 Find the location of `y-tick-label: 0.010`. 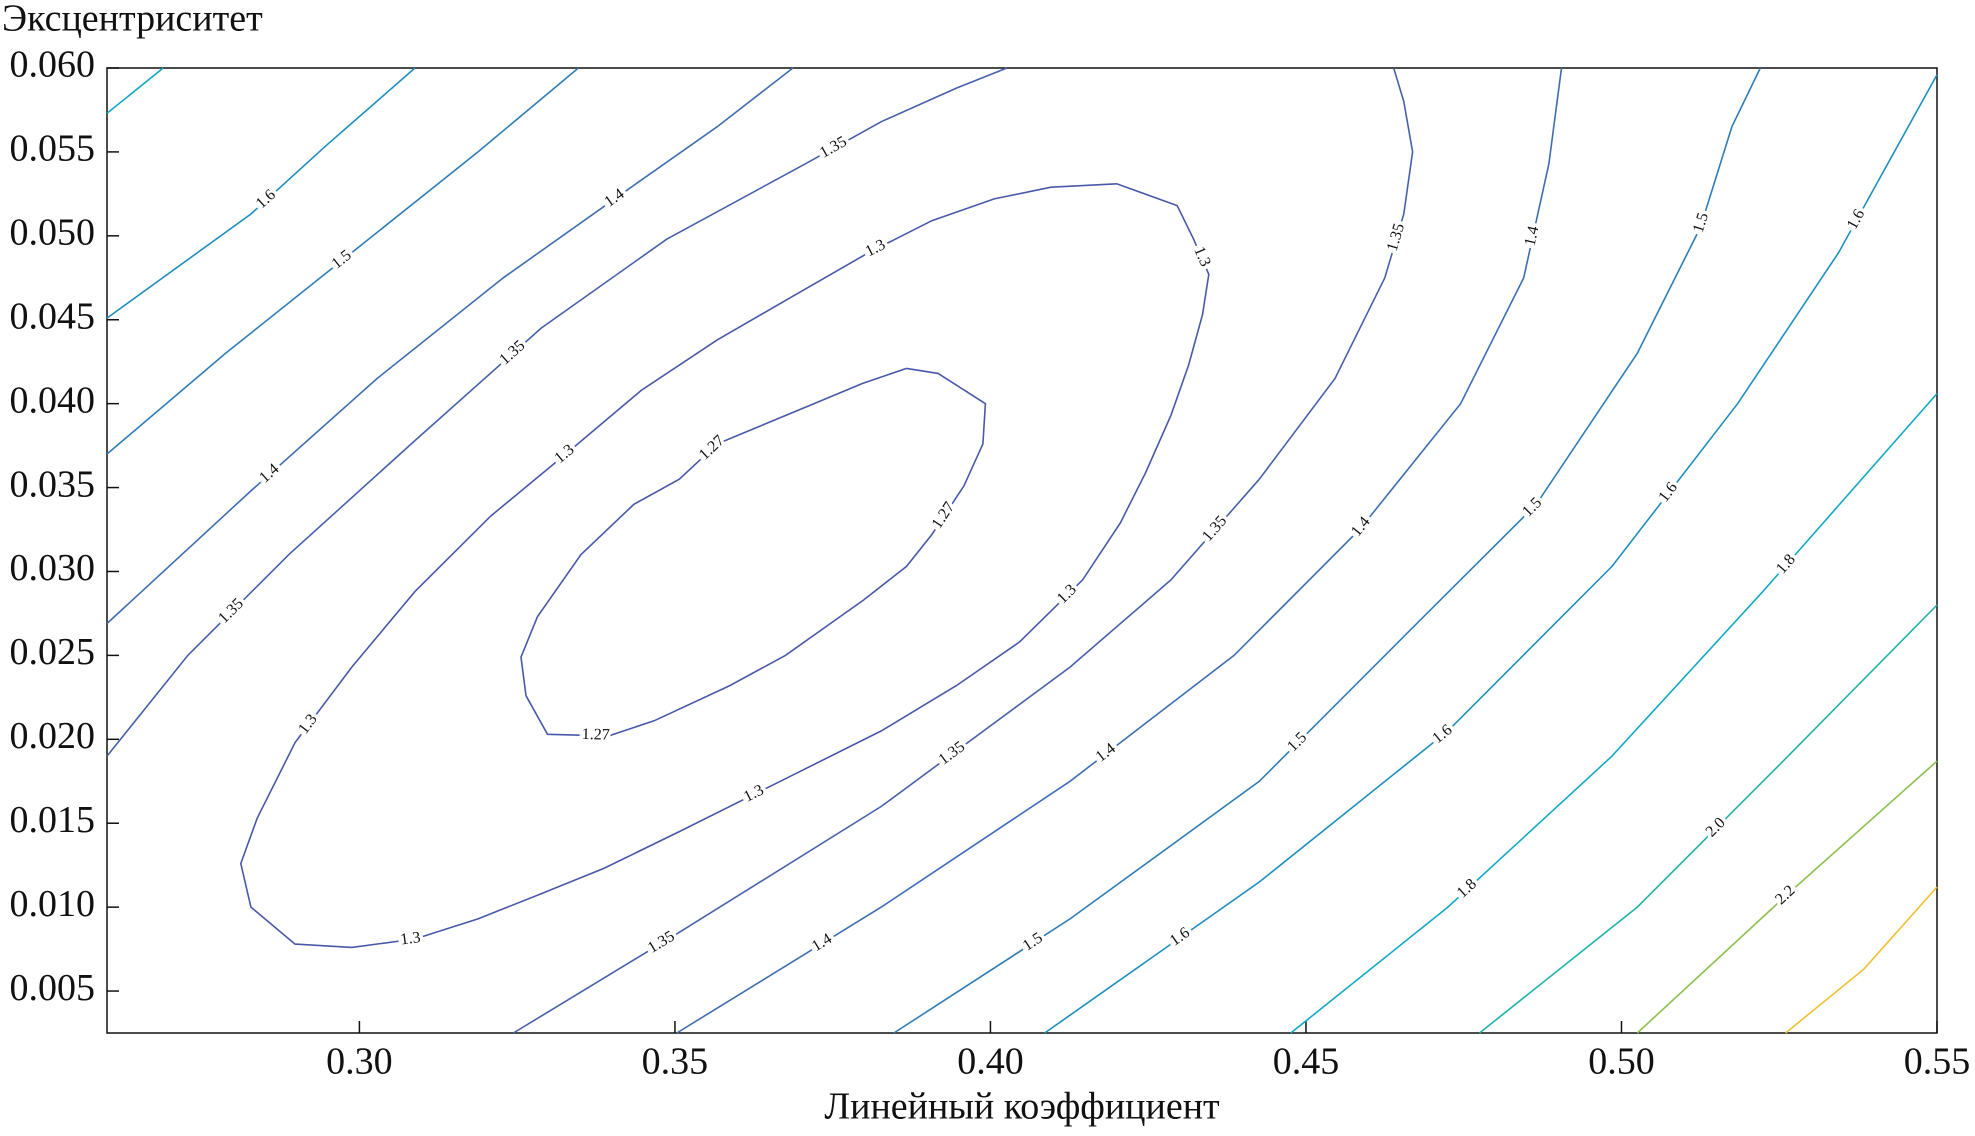

y-tick-label: 0.010 is located at coordinates (53, 904).